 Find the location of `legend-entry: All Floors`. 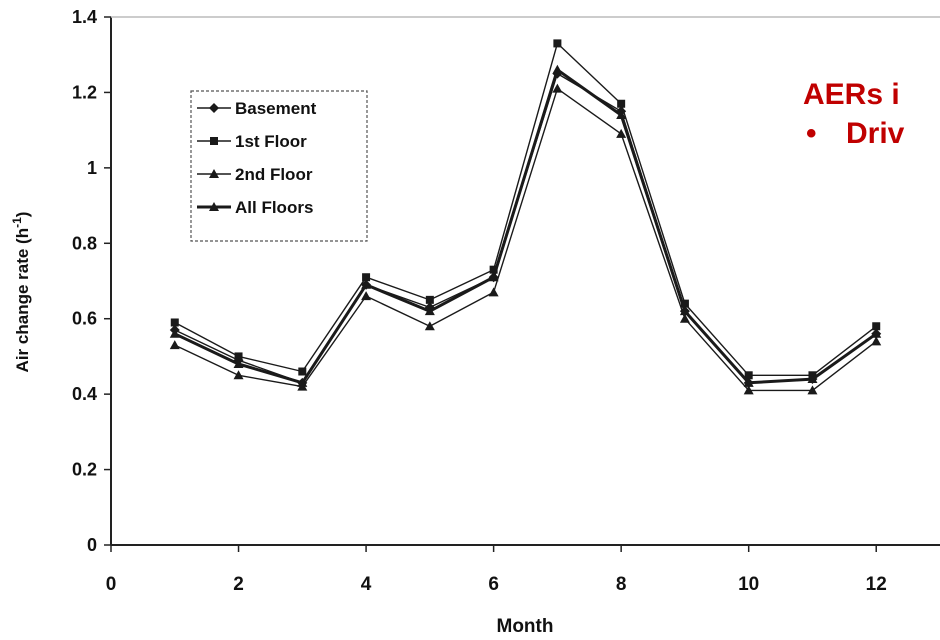

legend-entry: All Floors is located at coordinates (255, 207).